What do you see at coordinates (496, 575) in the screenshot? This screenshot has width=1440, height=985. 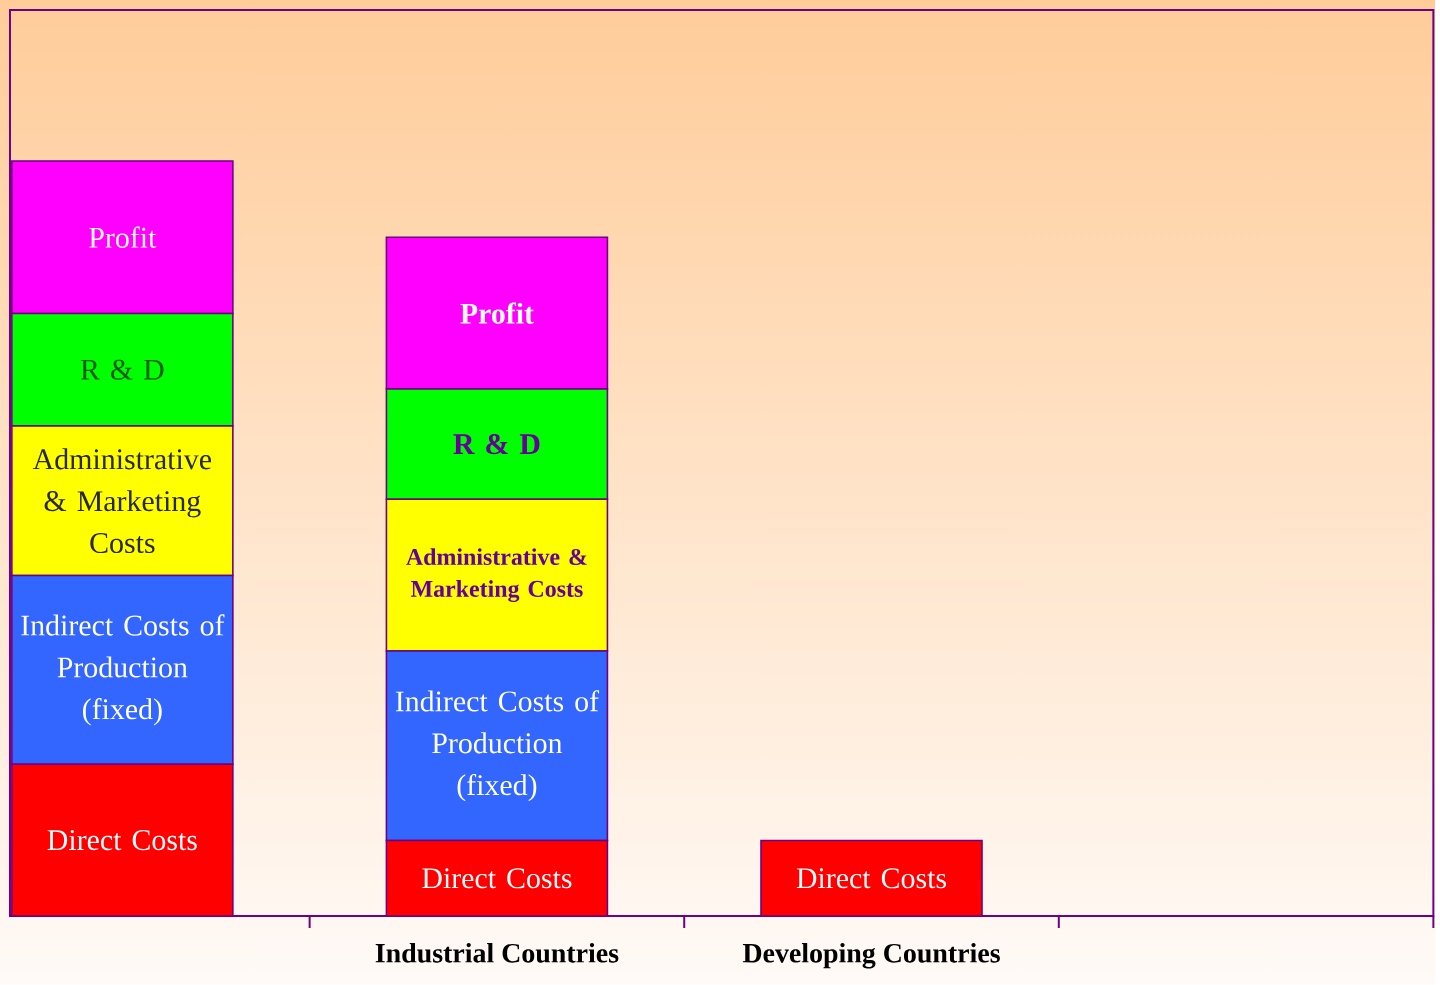 I see `series-label: Administrative & Marketing Costs` at bounding box center [496, 575].